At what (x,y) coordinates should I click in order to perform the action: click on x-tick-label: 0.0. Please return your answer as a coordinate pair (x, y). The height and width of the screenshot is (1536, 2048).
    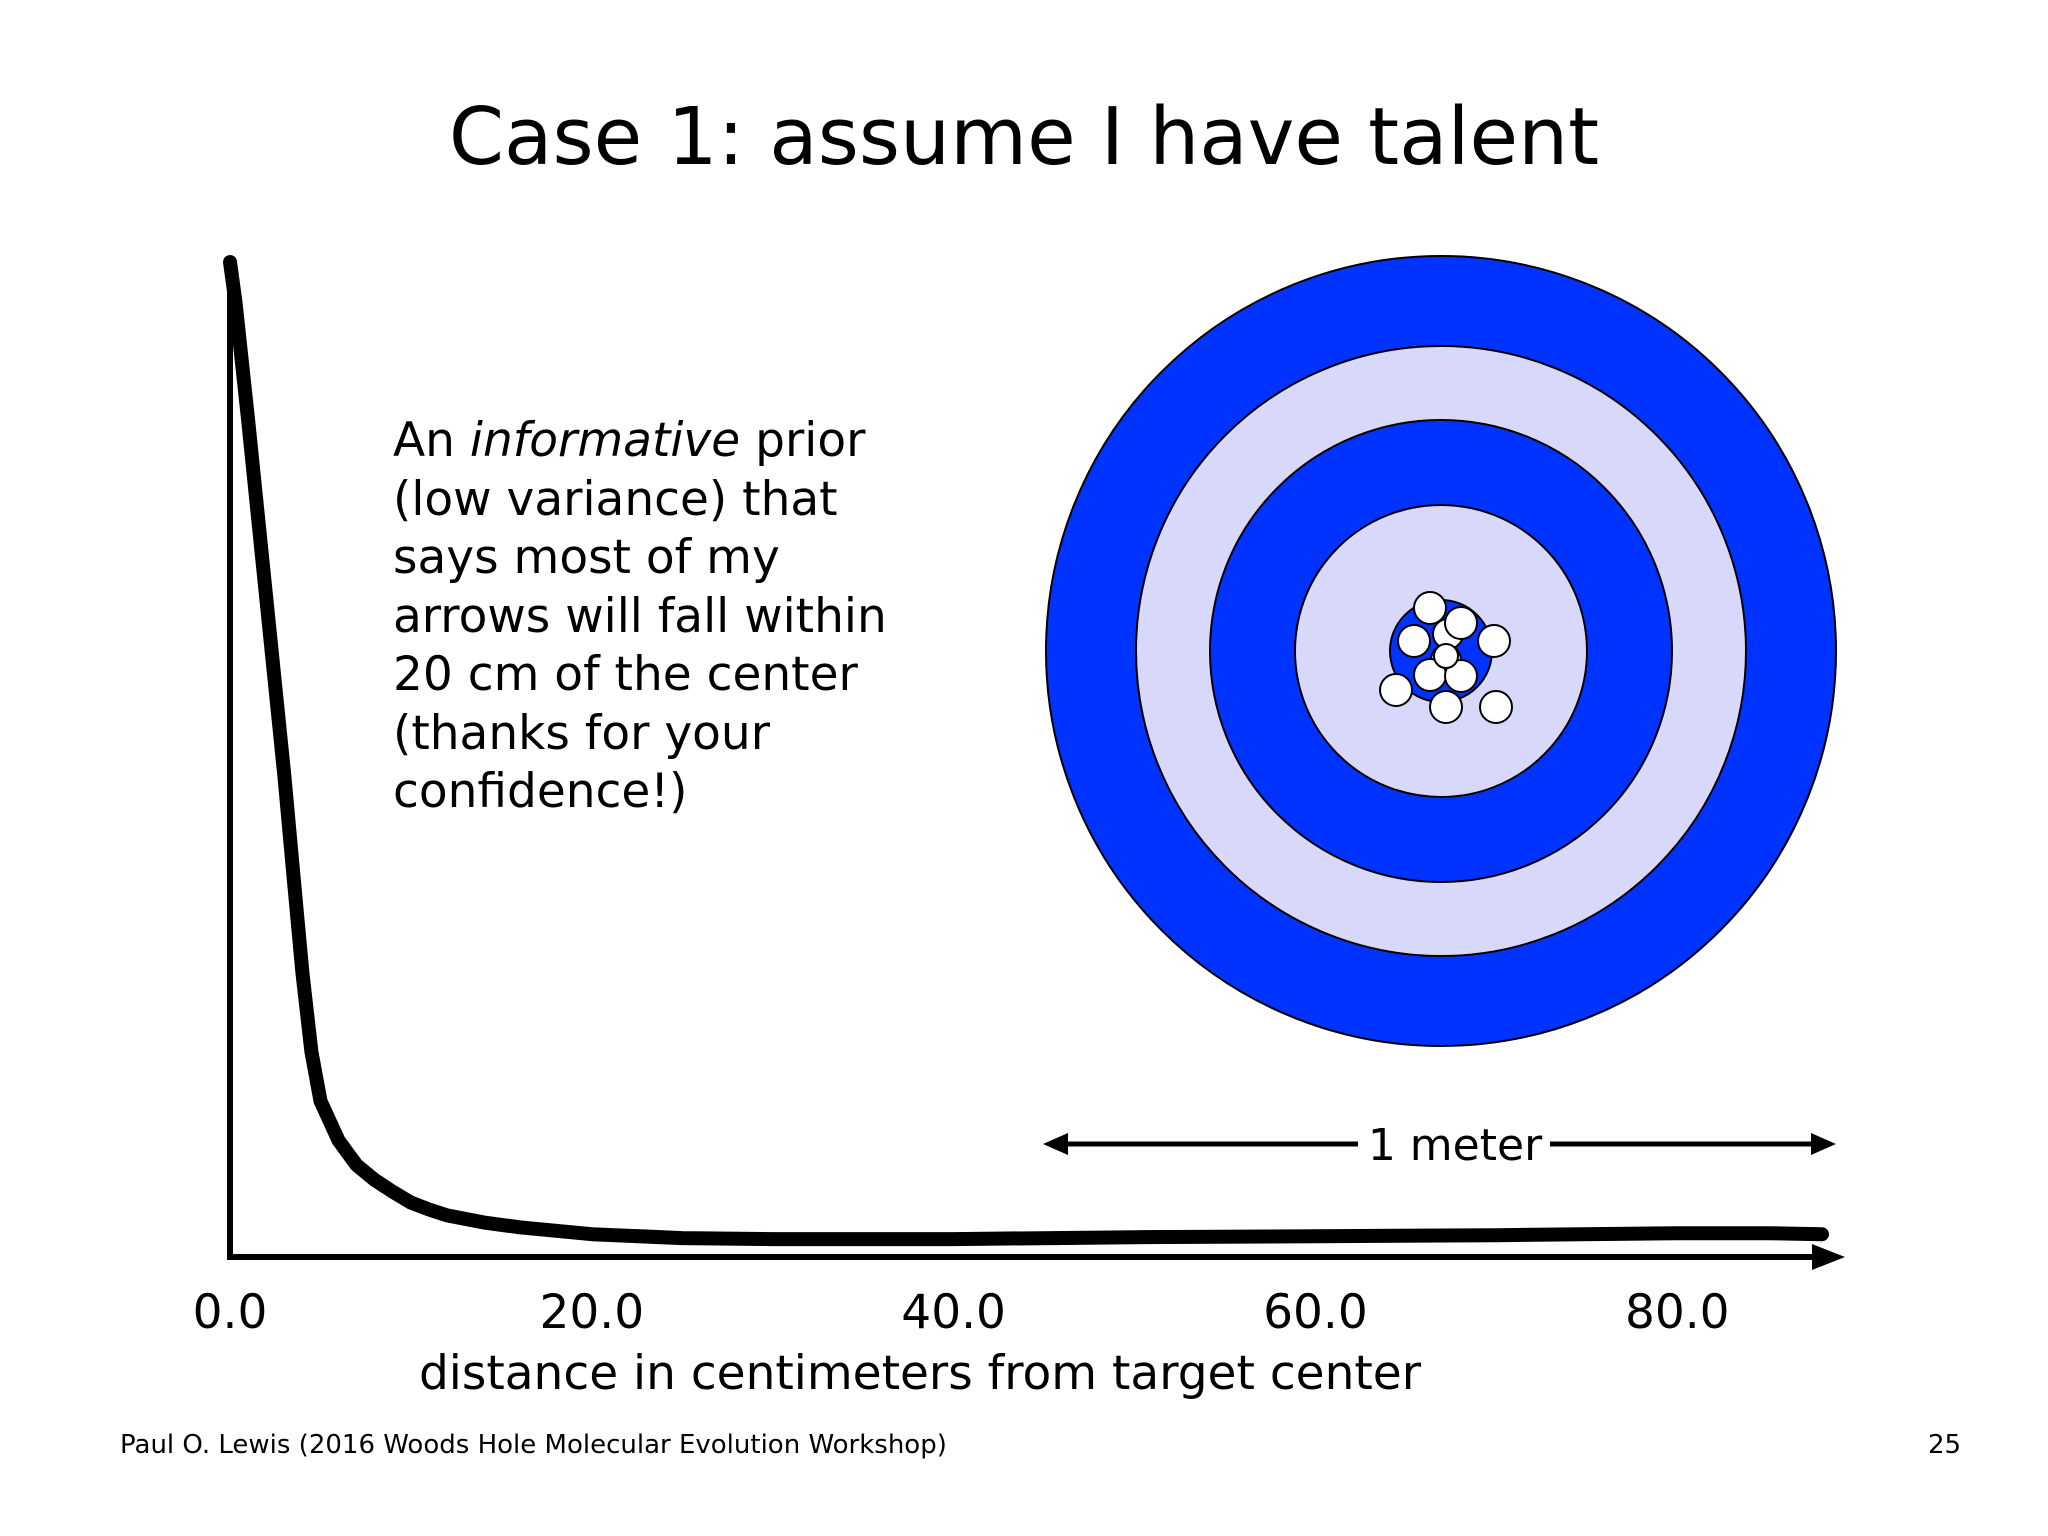
    Looking at the image, I should click on (230, 1312).